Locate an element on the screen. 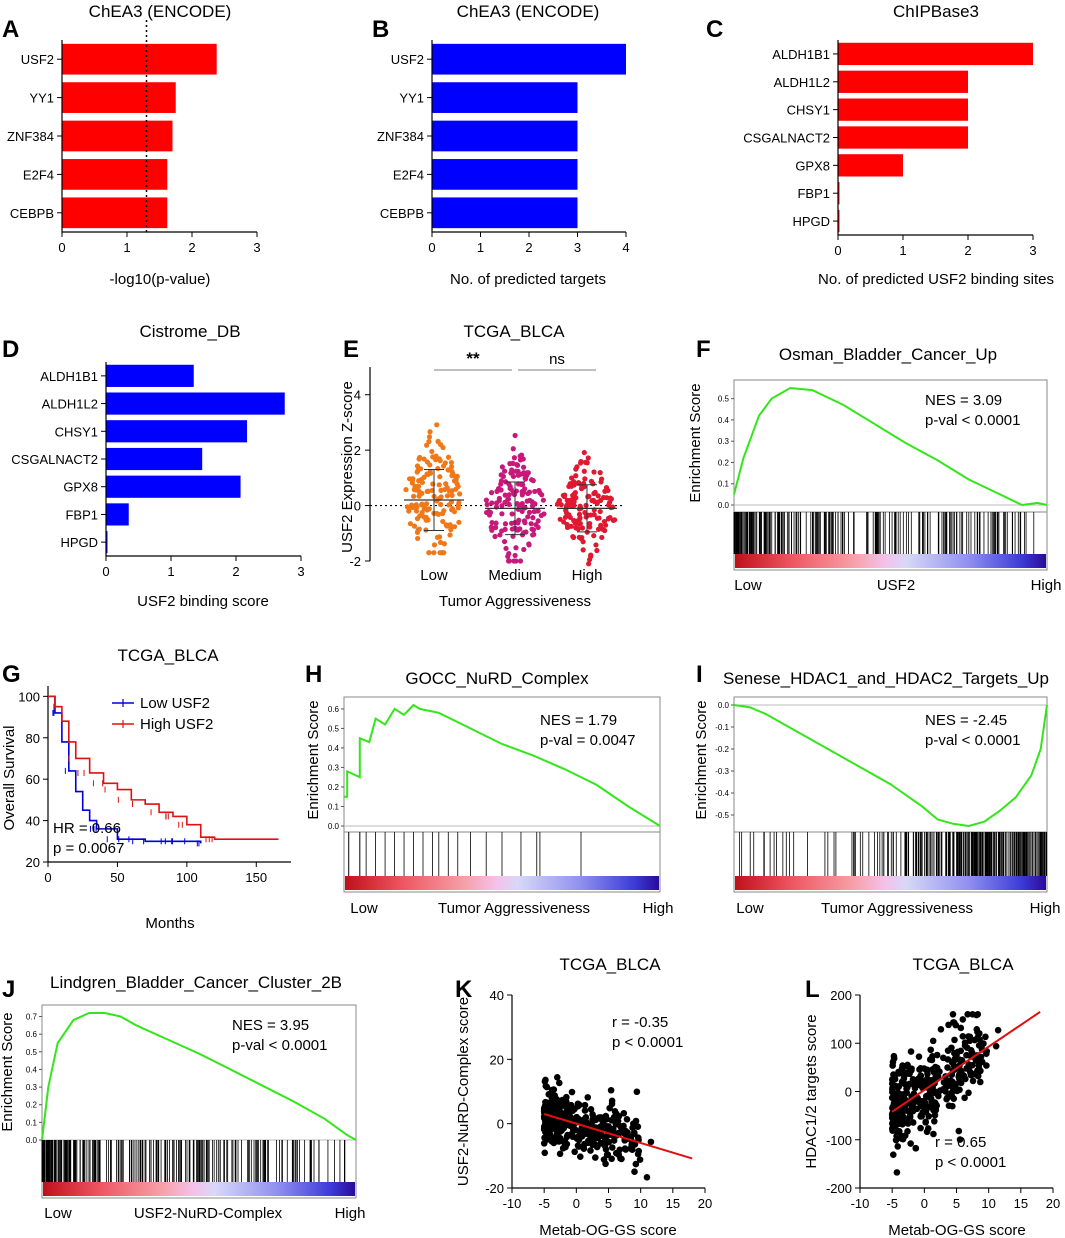 Image resolution: width=1065 pixels, height=1238 pixels. chart-title: ChIPBase3 is located at coordinates (936, 11).